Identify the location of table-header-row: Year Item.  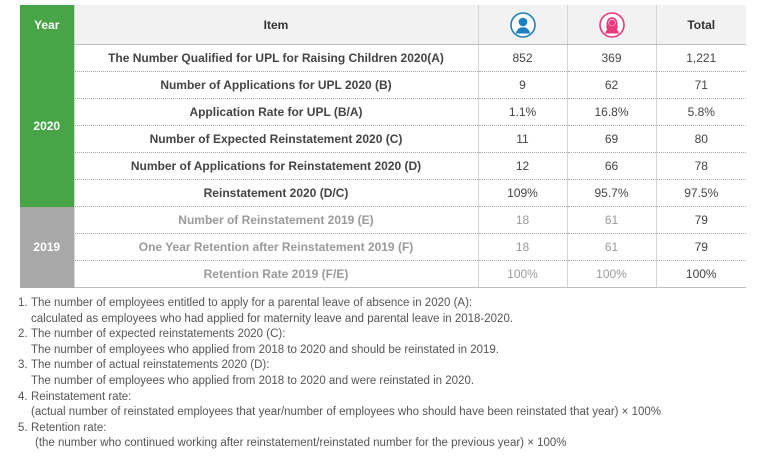
(383, 25).